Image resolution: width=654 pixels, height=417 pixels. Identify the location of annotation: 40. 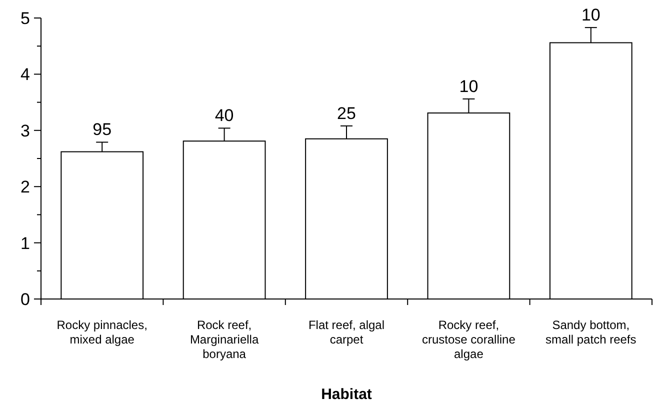
(224, 116).